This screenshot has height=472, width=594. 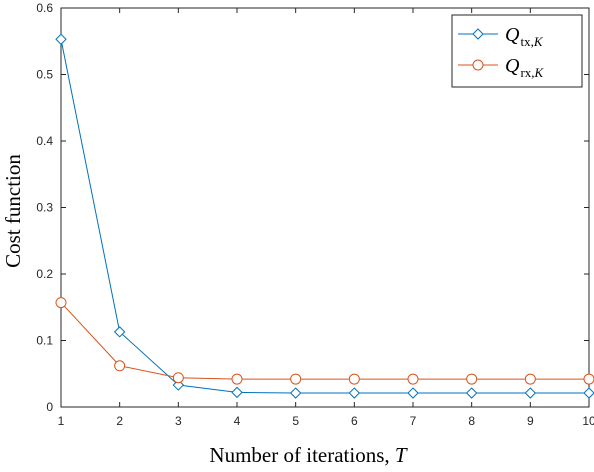 I want to click on x-tick-label: 2, so click(x=119, y=421).